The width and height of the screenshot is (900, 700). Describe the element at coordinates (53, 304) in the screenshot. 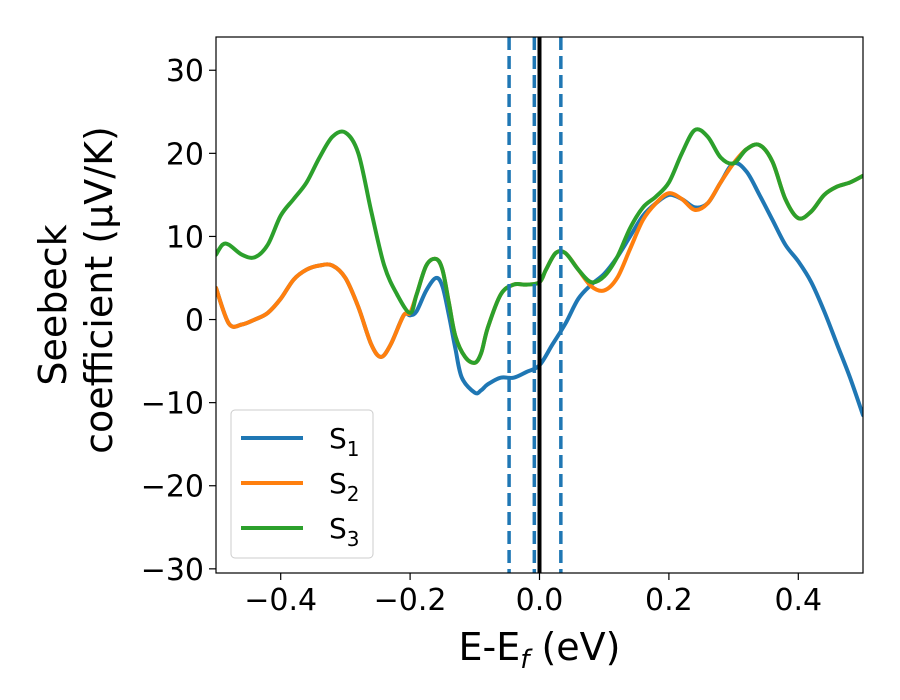

I see `y-axis-label-line-1: Seebeck` at that location.